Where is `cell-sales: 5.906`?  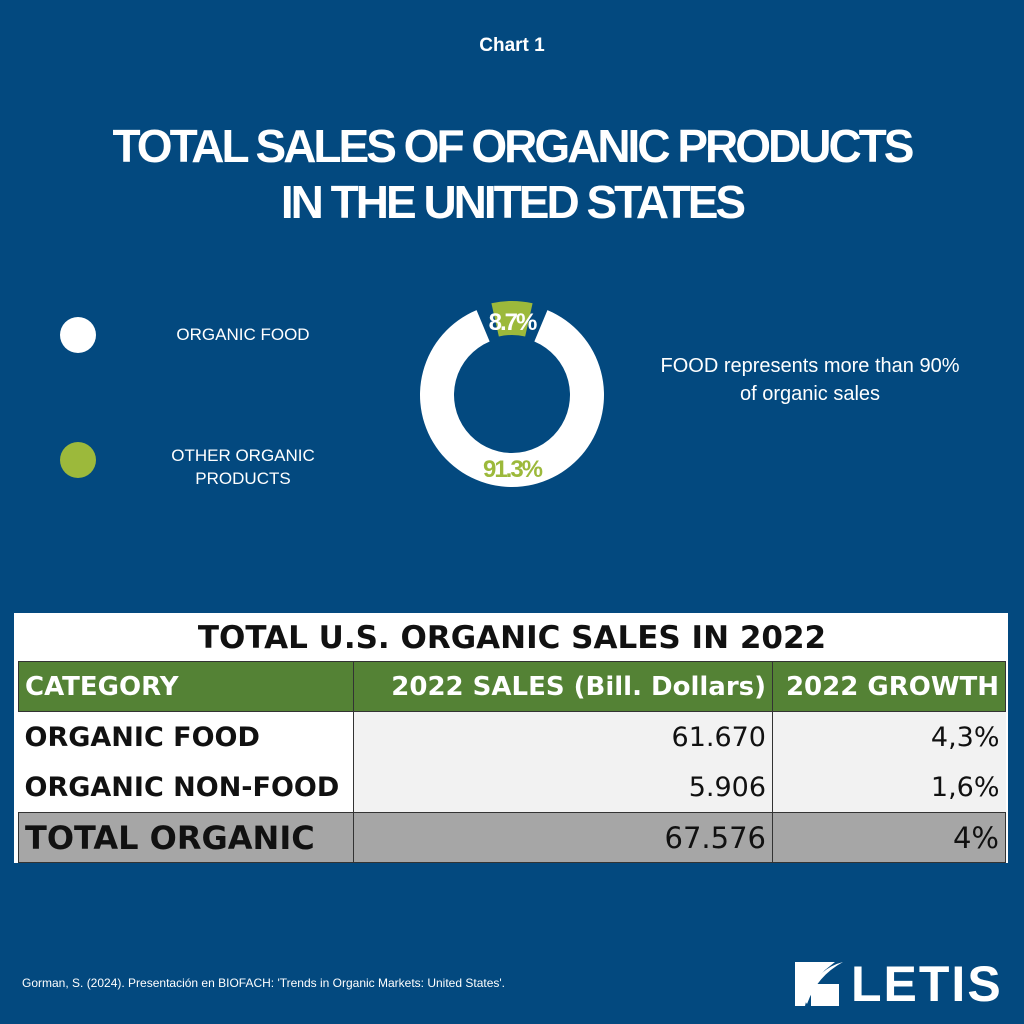
cell-sales: 5.906 is located at coordinates (563, 787).